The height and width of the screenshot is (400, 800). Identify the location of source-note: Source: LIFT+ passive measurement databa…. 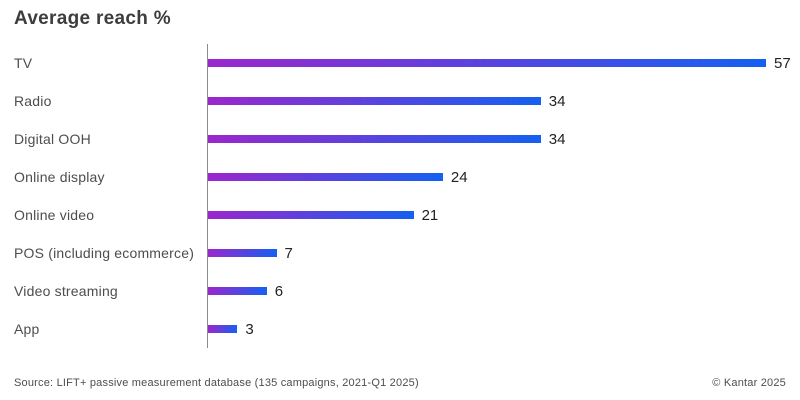
(216, 383).